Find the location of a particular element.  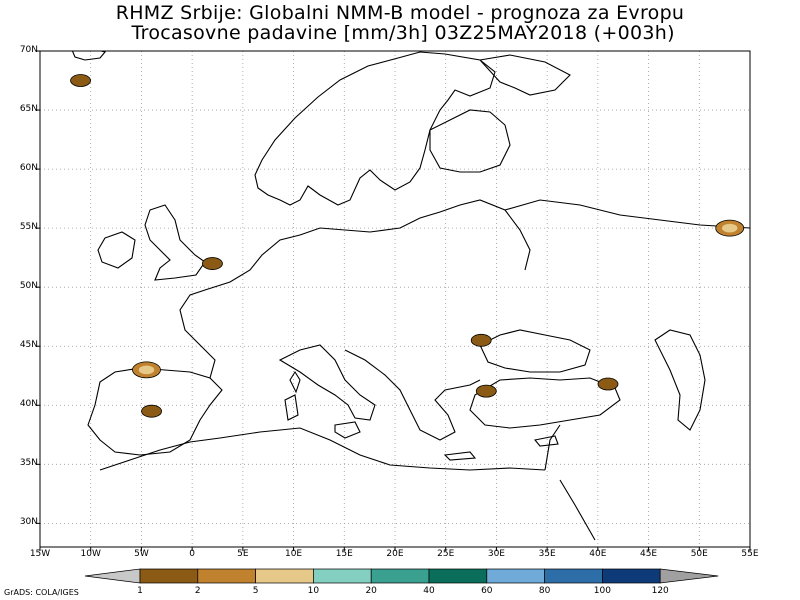

colorbar-label: 80 is located at coordinates (544, 591).